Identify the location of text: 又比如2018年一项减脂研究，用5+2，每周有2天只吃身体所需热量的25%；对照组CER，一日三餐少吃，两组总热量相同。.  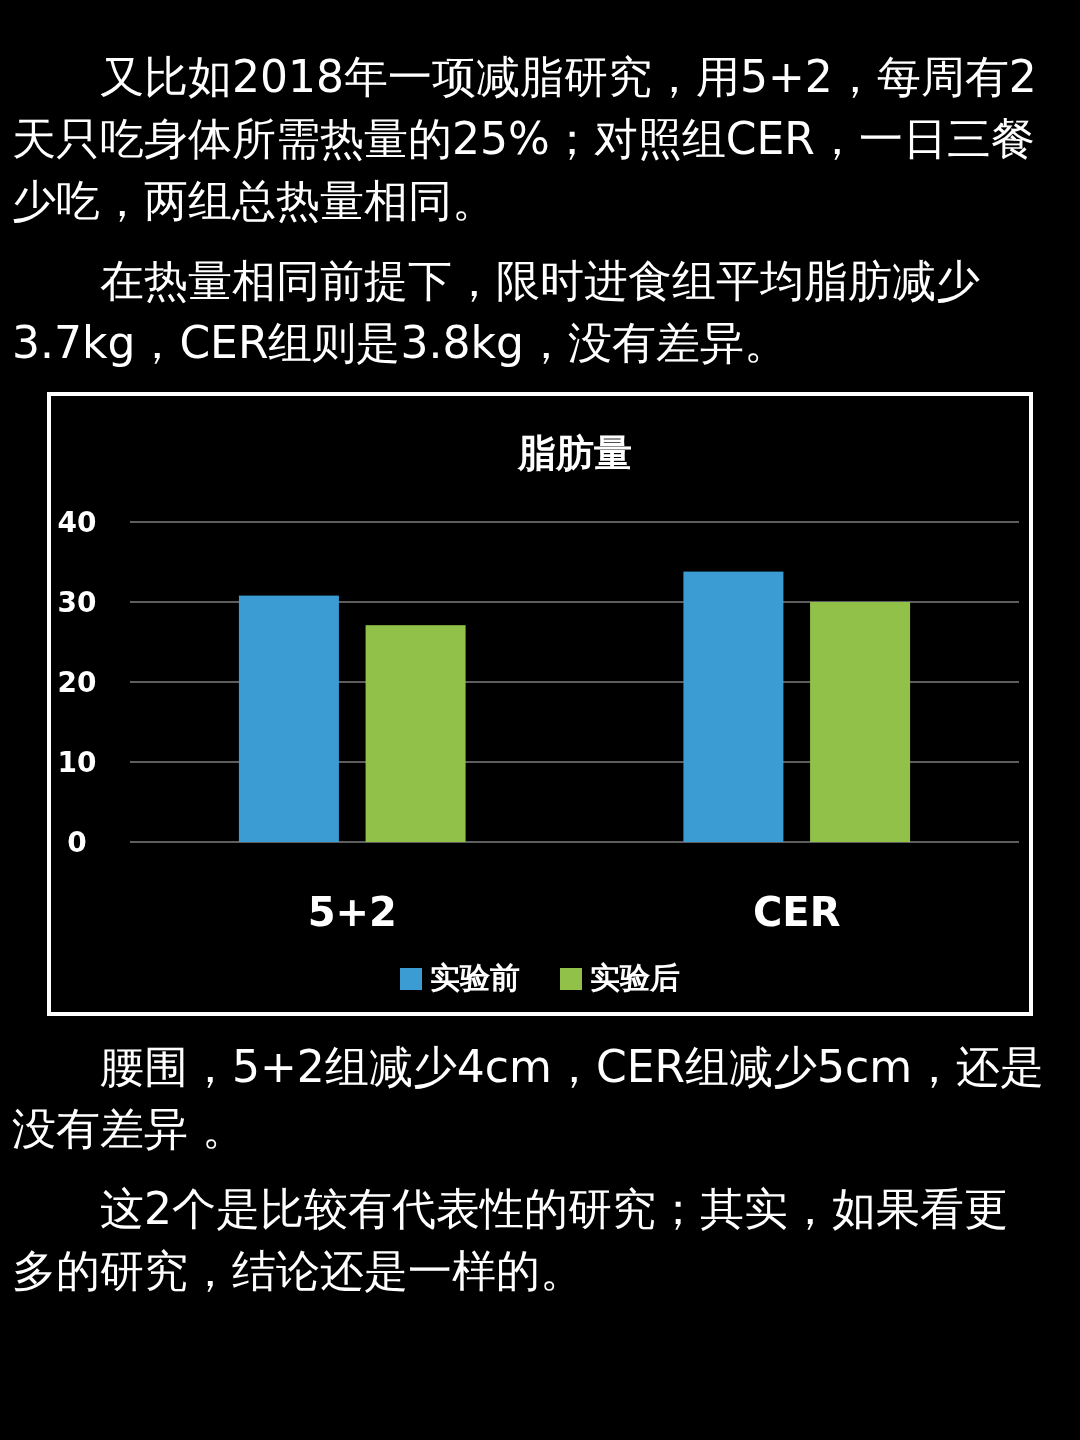
(525, 139).